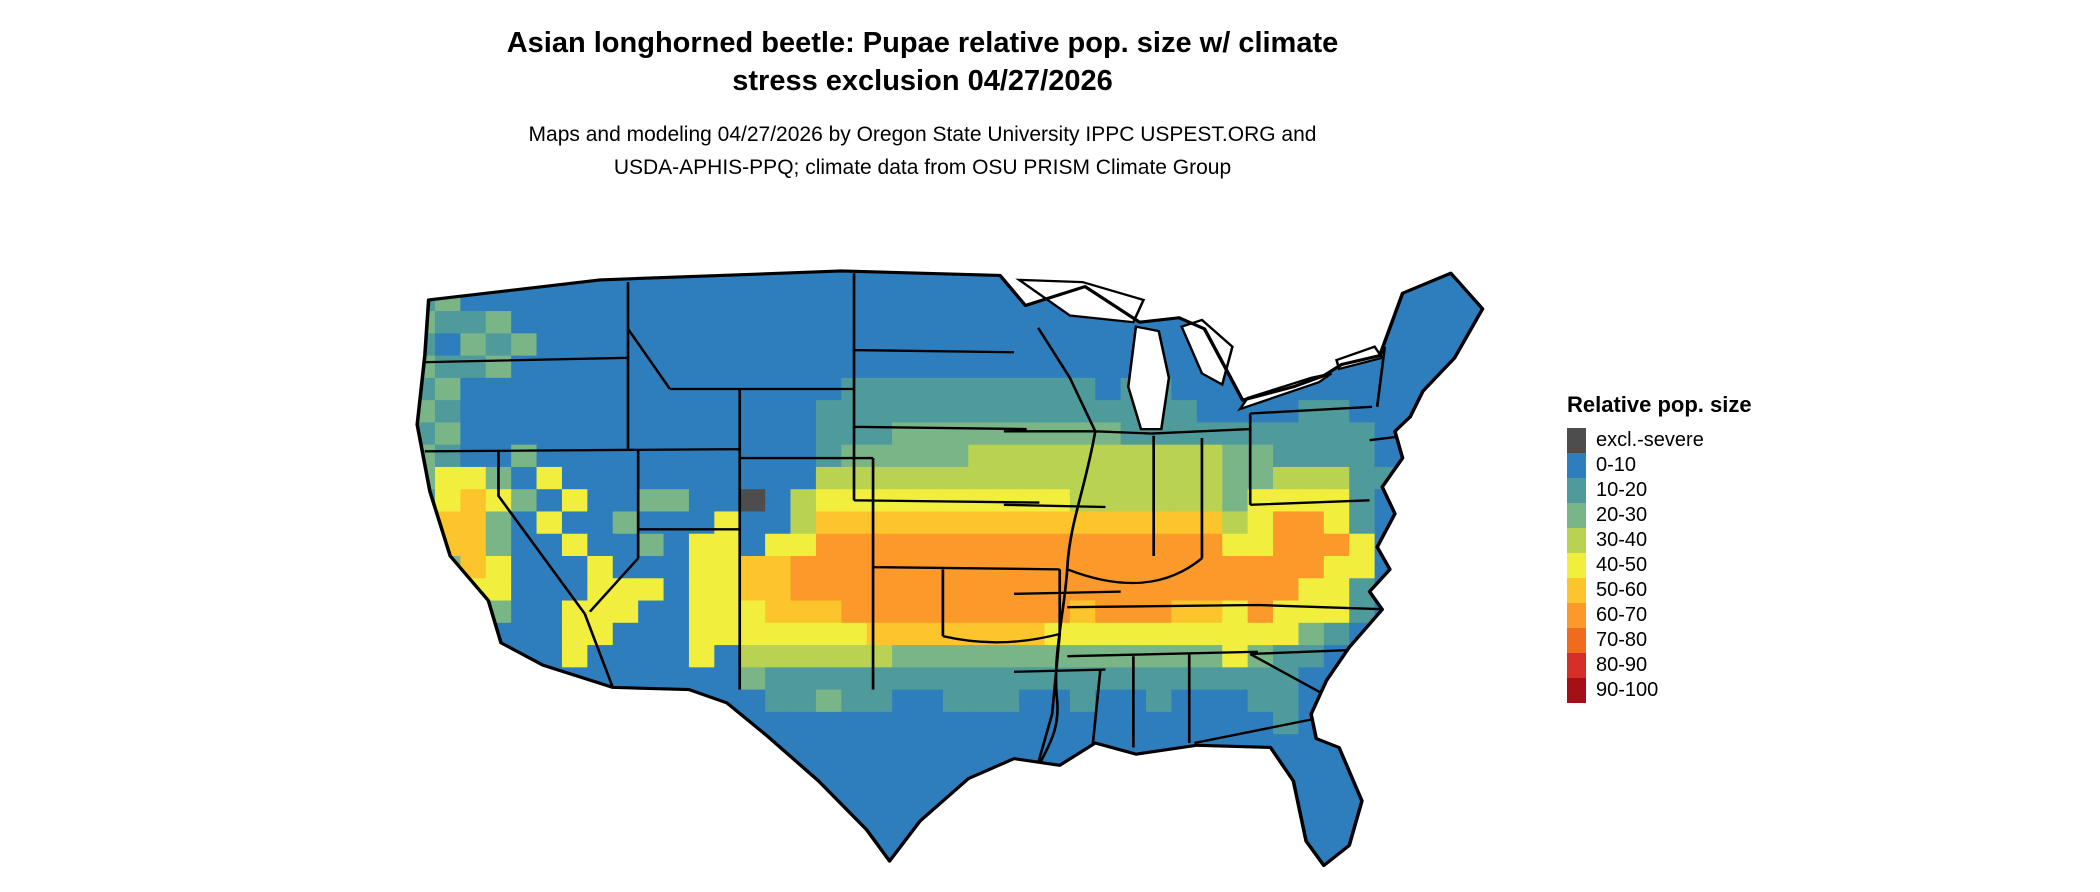 This screenshot has height=892, width=2100. Describe the element at coordinates (1148, 378) in the screenshot. I see `lake-michigan` at that location.